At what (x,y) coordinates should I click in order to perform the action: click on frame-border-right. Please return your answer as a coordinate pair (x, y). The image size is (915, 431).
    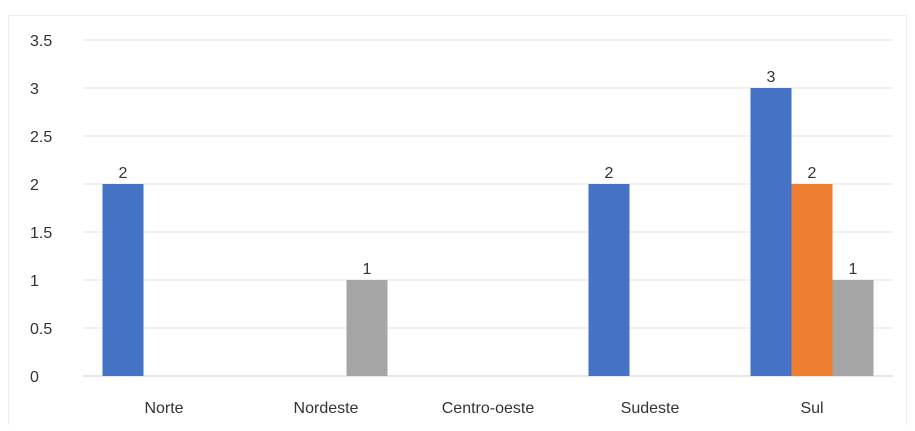
    Looking at the image, I should click on (906, 220).